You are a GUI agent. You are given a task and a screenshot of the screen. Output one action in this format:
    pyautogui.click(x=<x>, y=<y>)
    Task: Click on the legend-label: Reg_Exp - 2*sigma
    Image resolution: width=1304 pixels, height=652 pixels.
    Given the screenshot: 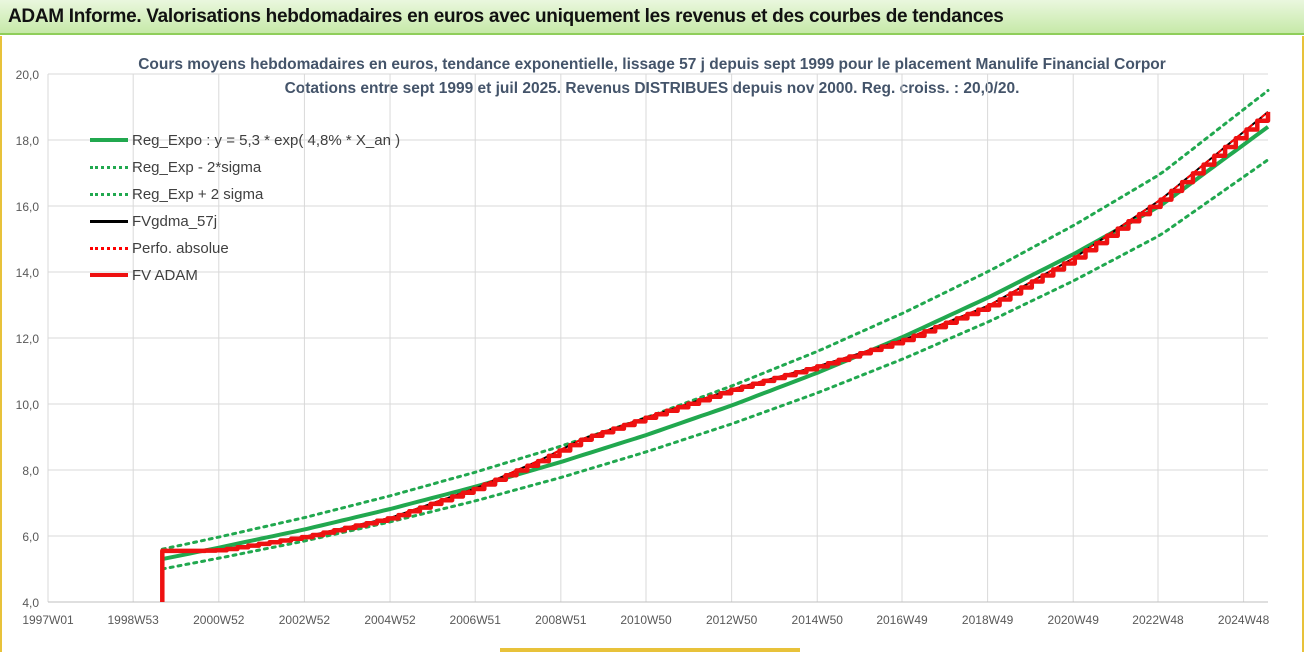 What is the action you would take?
    pyautogui.click(x=197, y=167)
    